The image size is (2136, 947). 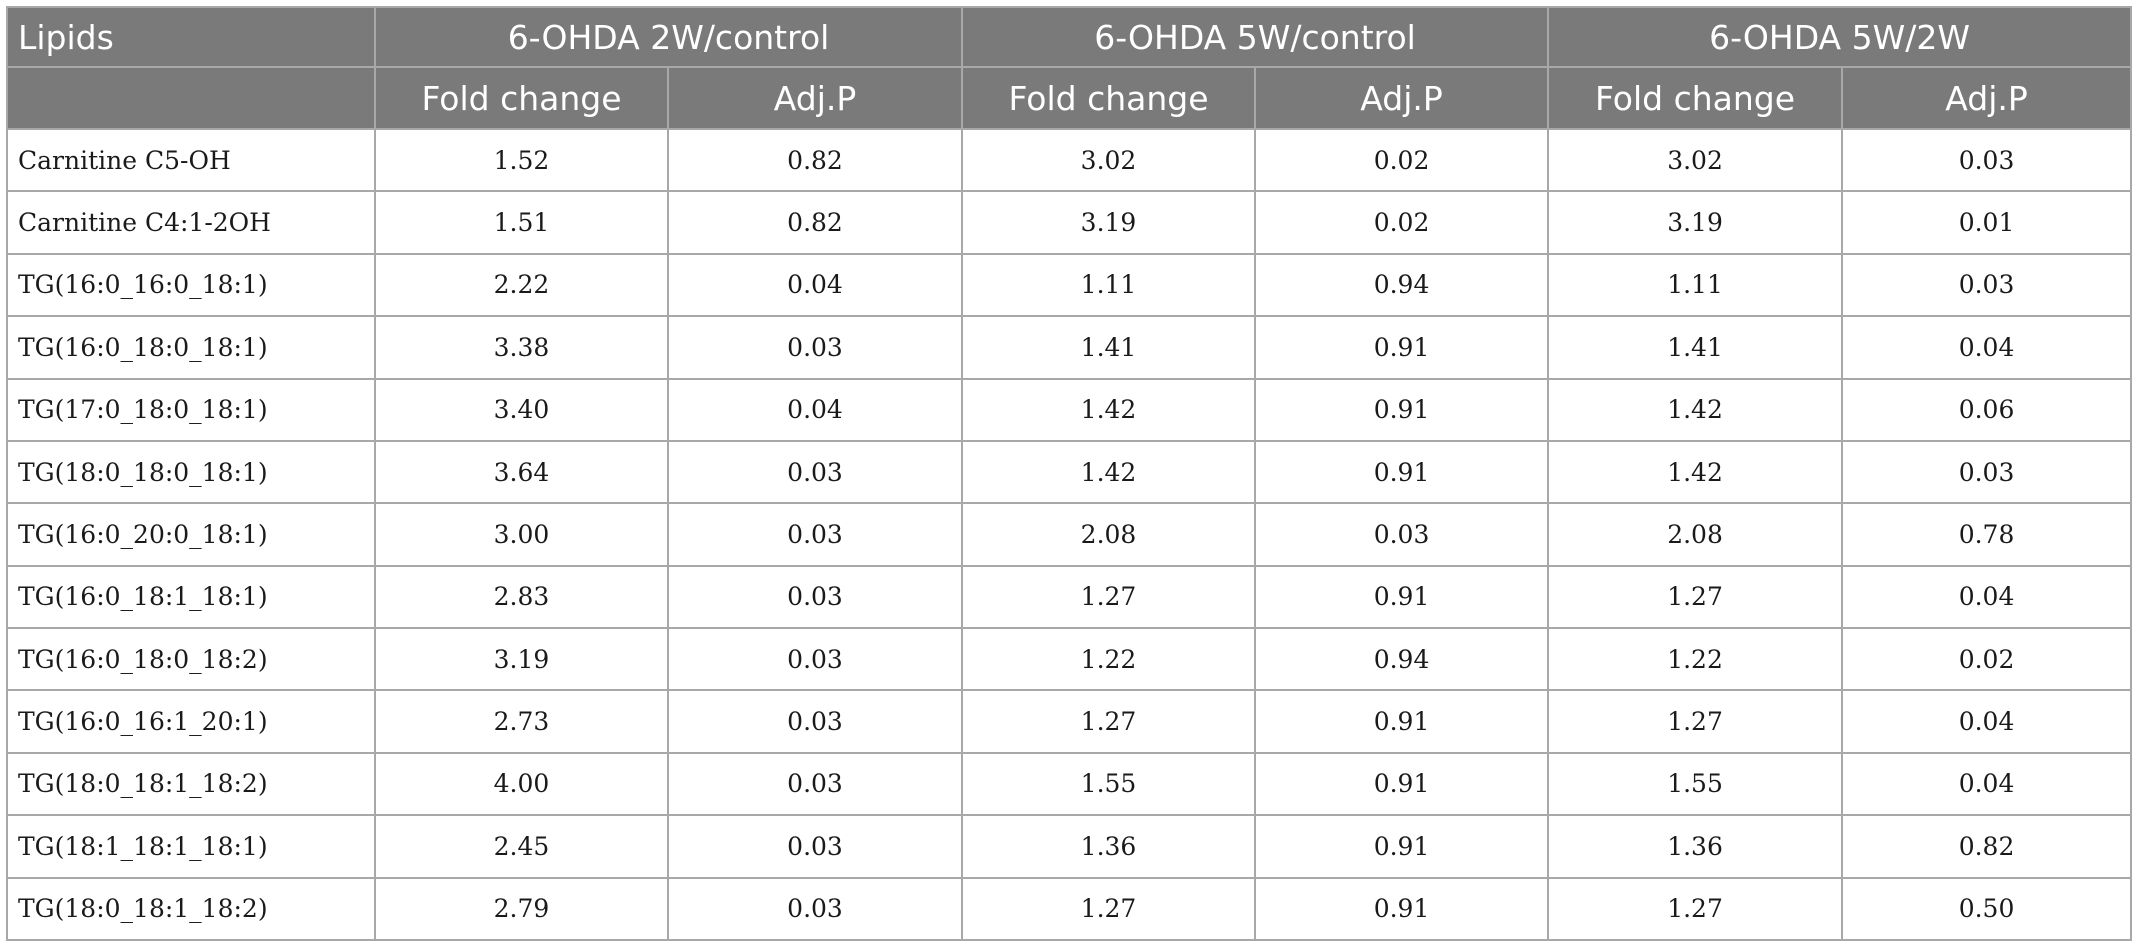 I want to click on fold-change-5w-2w-cell: 2.08, so click(x=1695, y=534).